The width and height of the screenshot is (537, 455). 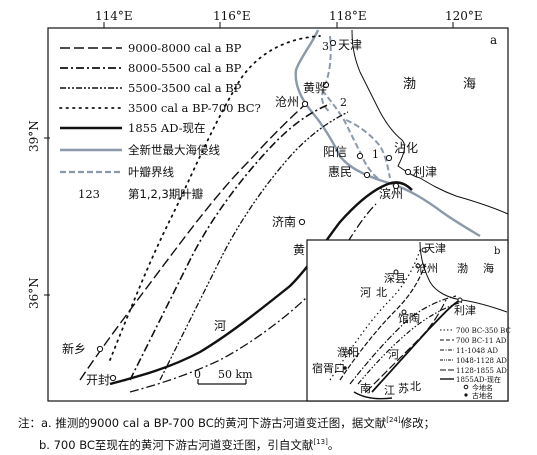 What do you see at coordinates (287, 101) in the screenshot?
I see `place-cangzhou: 沧州` at bounding box center [287, 101].